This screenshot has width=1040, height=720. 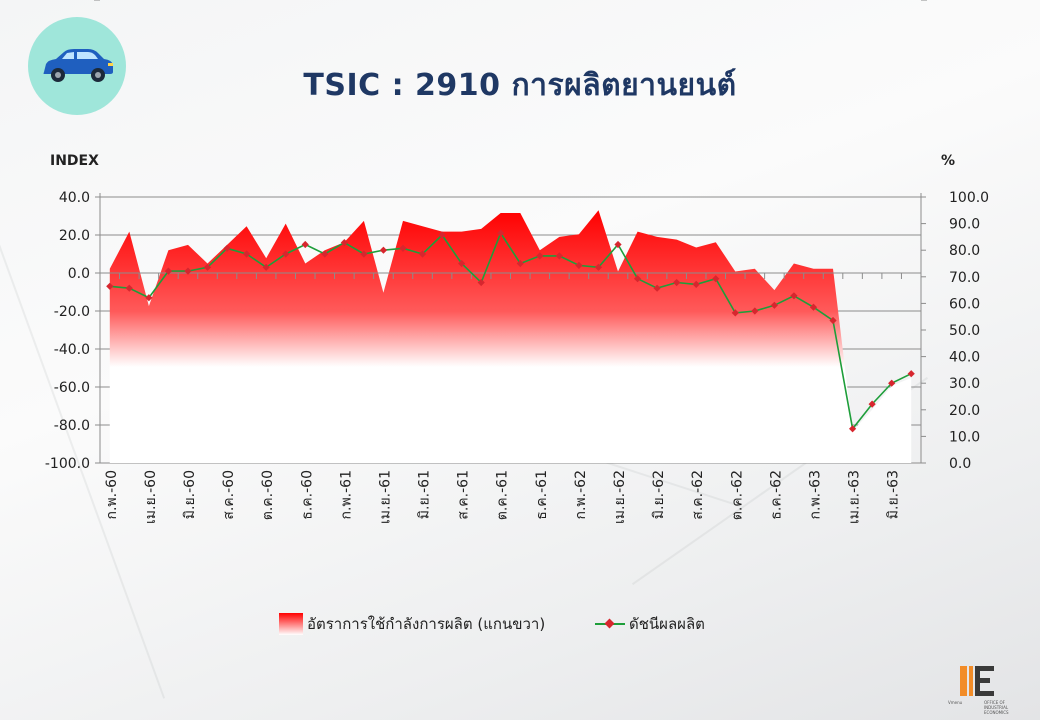 What do you see at coordinates (268, 495) in the screenshot?
I see `x-tick-label: ต.ค.-60` at bounding box center [268, 495].